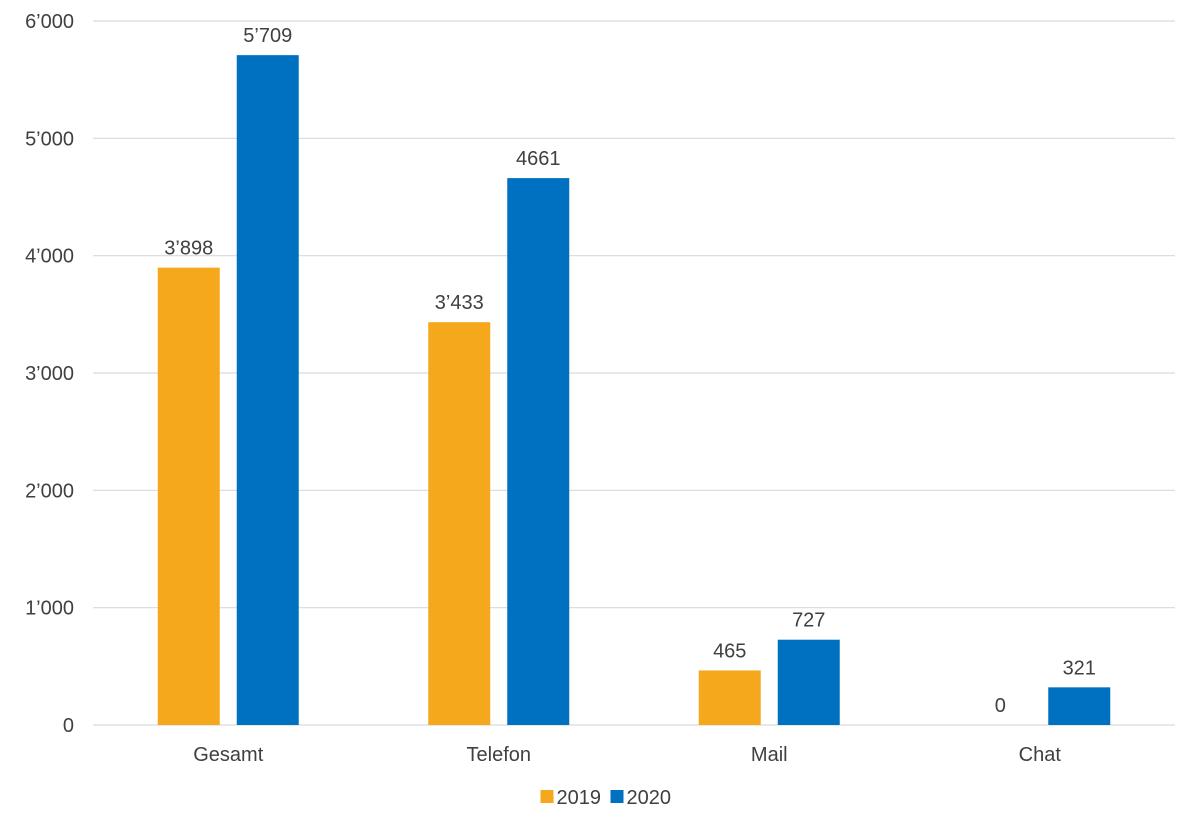 The width and height of the screenshot is (1189, 820). I want to click on bar-2020-chat, so click(1079, 706).